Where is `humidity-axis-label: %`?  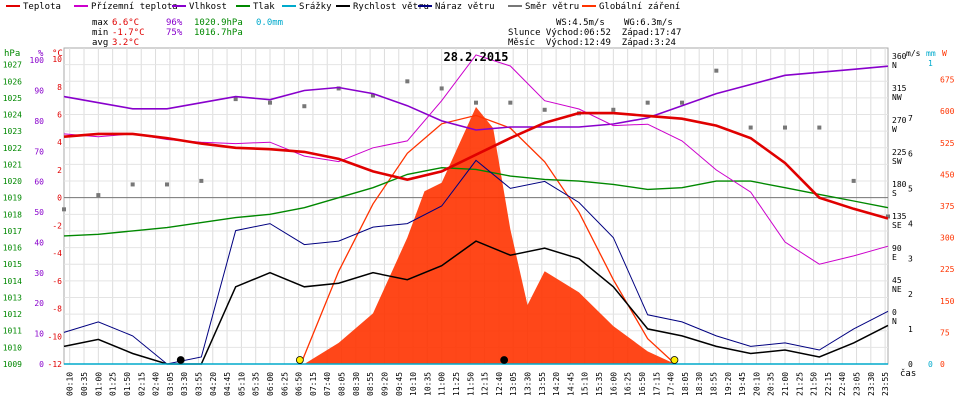
humidity-axis-label: % is located at coordinates (41, 54).